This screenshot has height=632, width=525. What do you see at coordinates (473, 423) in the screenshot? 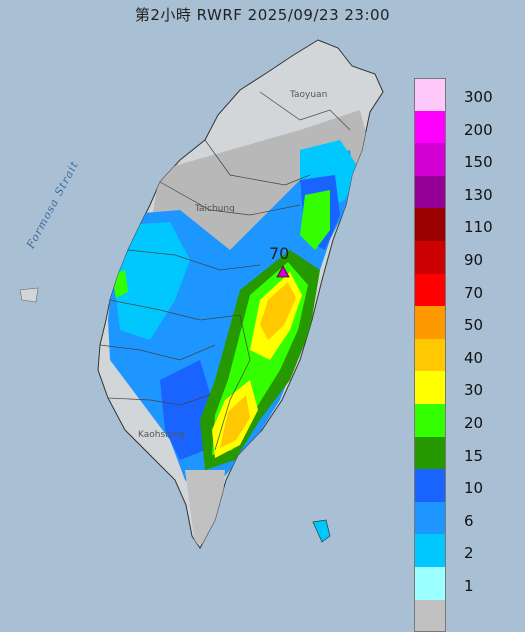
I see `legend-label: 20` at bounding box center [473, 423].